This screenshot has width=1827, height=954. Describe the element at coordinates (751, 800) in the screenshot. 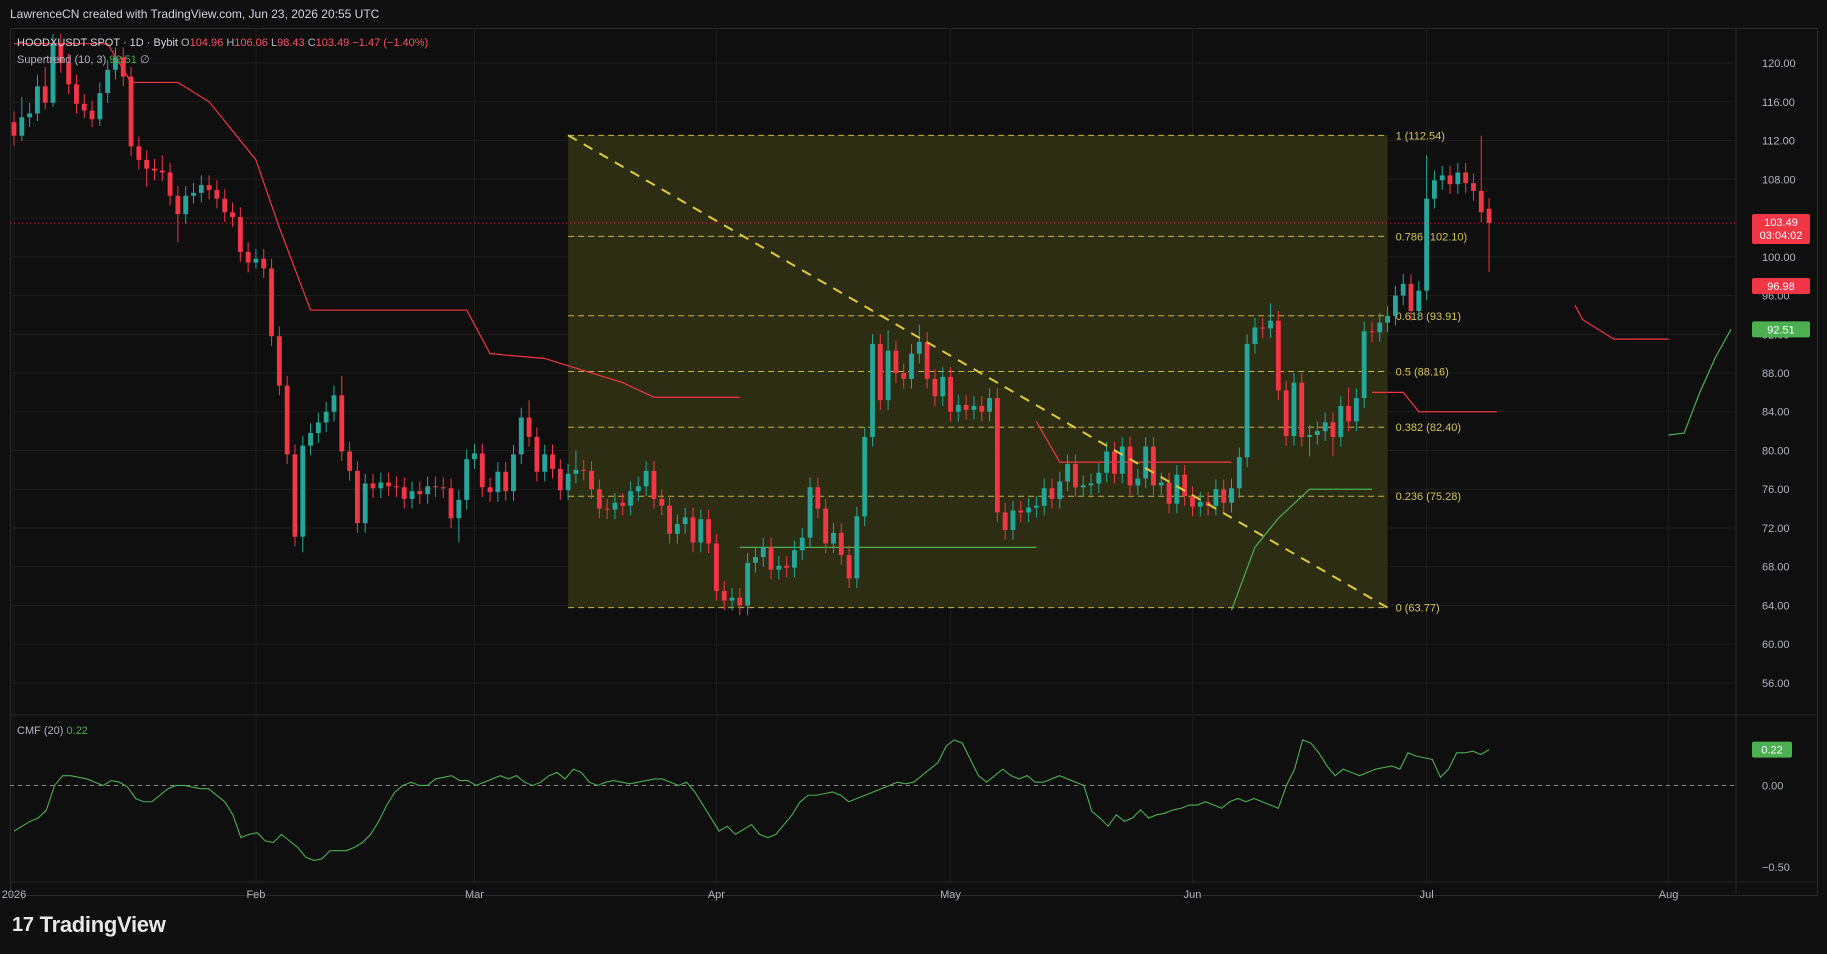

I see `cmf-line` at that location.